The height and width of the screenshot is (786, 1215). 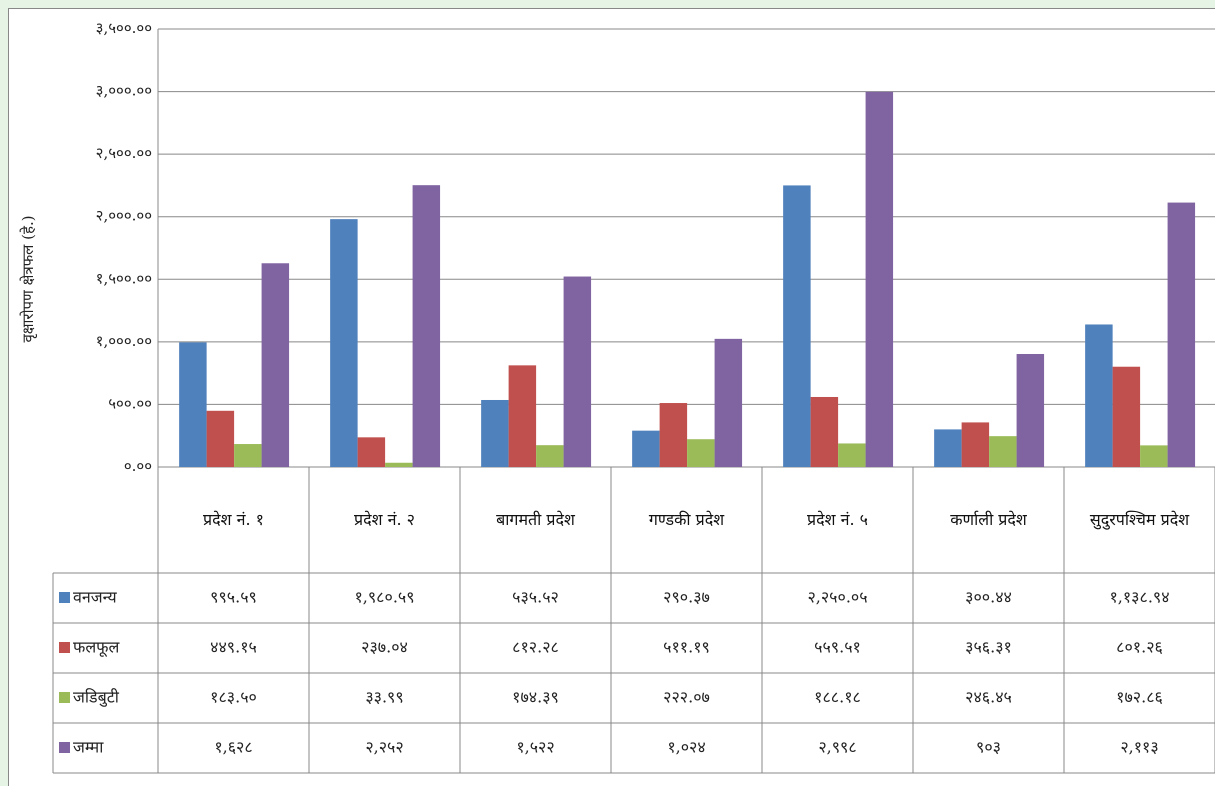 I want to click on legend-label: वनजन्य, so click(x=95, y=597).